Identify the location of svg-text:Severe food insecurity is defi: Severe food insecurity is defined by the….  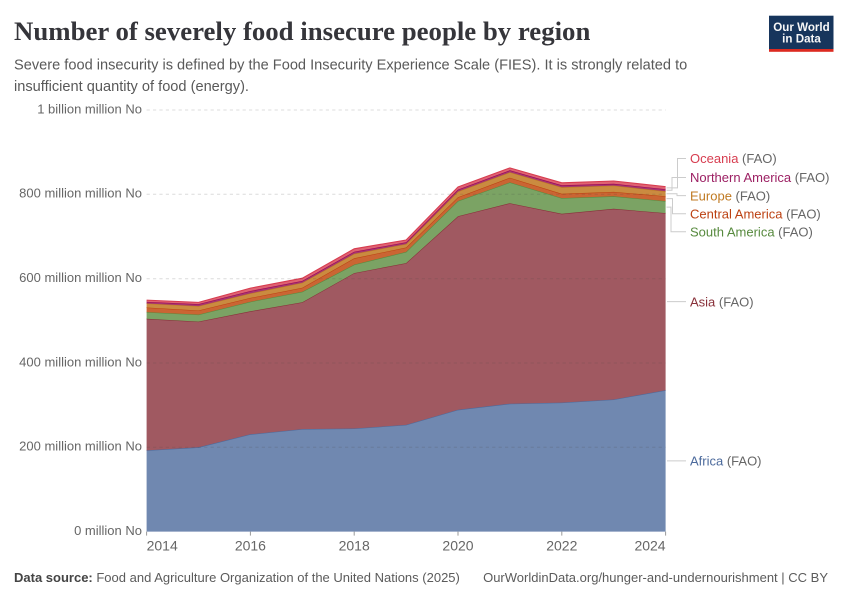
(350, 66).